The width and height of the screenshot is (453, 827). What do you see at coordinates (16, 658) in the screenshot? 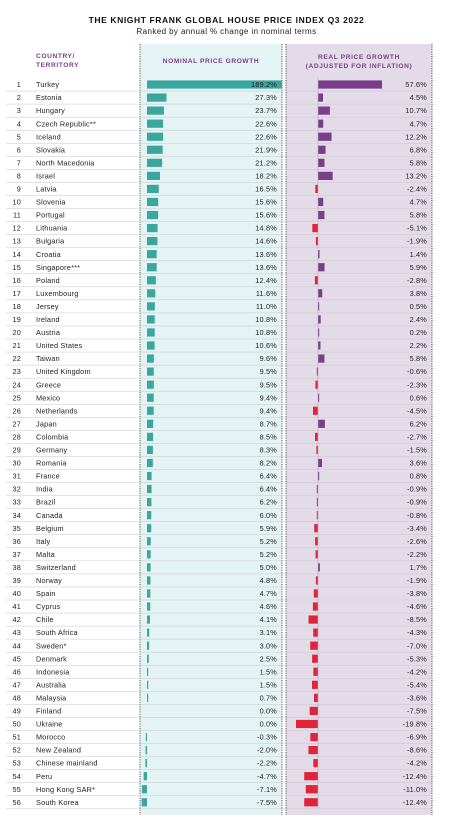
I see `rank-label: 45` at bounding box center [16, 658].